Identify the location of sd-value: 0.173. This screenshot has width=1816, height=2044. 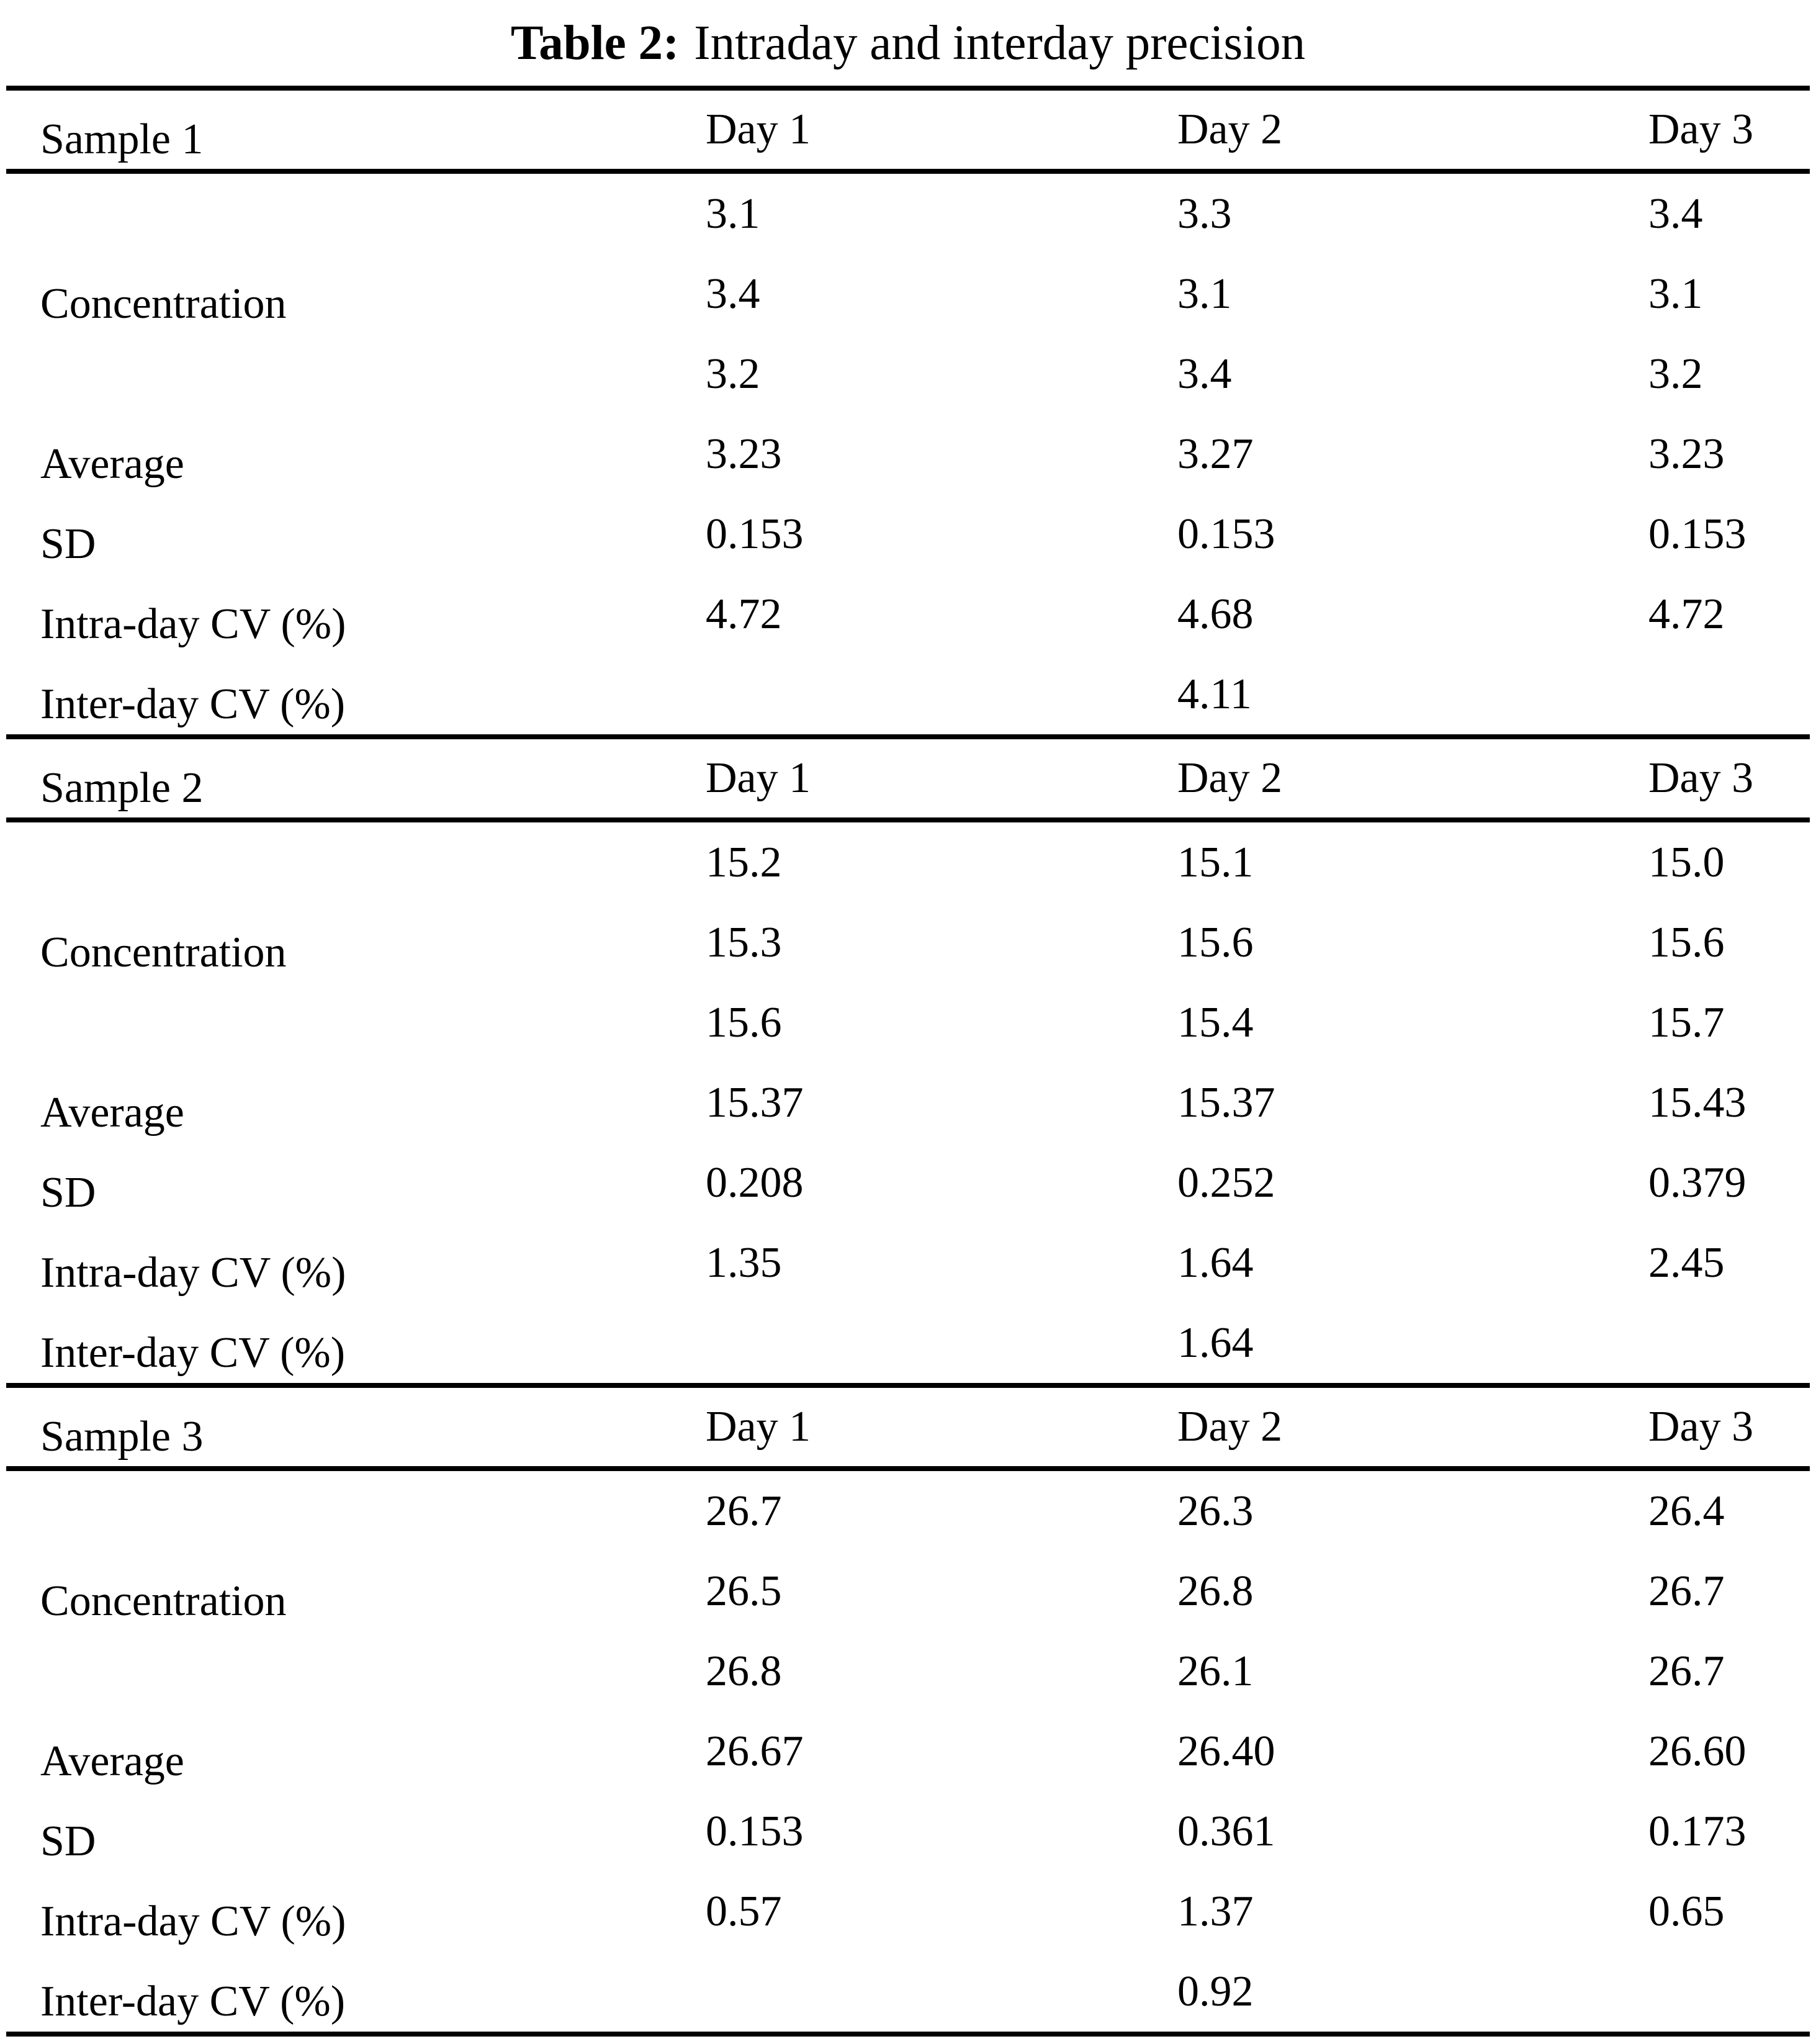
(1697, 1831).